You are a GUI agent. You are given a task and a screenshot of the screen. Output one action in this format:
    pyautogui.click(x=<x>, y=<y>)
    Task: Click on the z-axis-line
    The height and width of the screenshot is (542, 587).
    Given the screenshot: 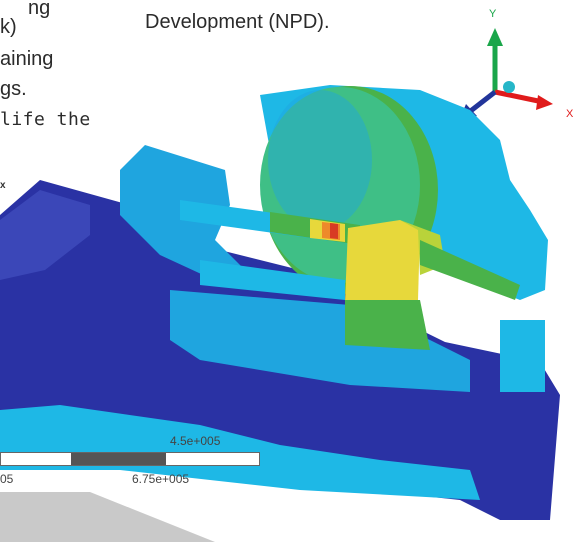 What is the action you would take?
    pyautogui.click(x=481, y=102)
    